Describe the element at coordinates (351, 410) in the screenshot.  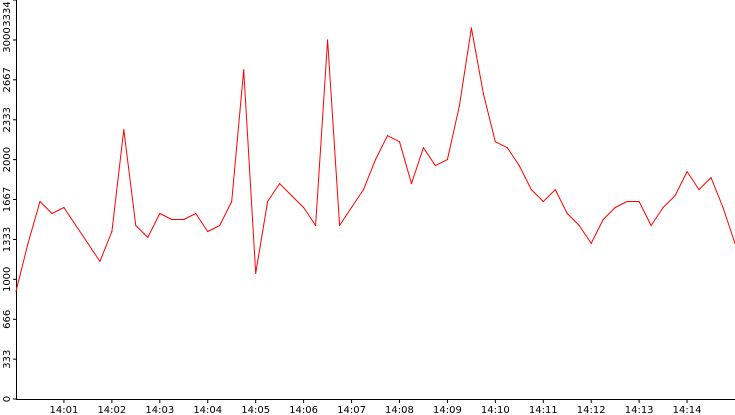
I see `x-tick-label: 14:07` at that location.